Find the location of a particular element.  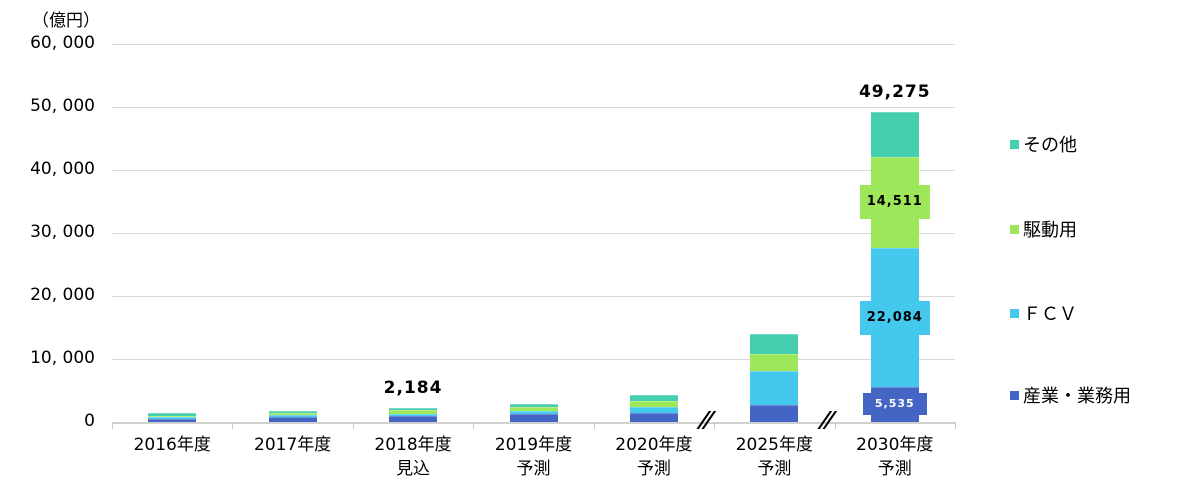

x-tick-label-line: 2017年度 is located at coordinates (293, 445).